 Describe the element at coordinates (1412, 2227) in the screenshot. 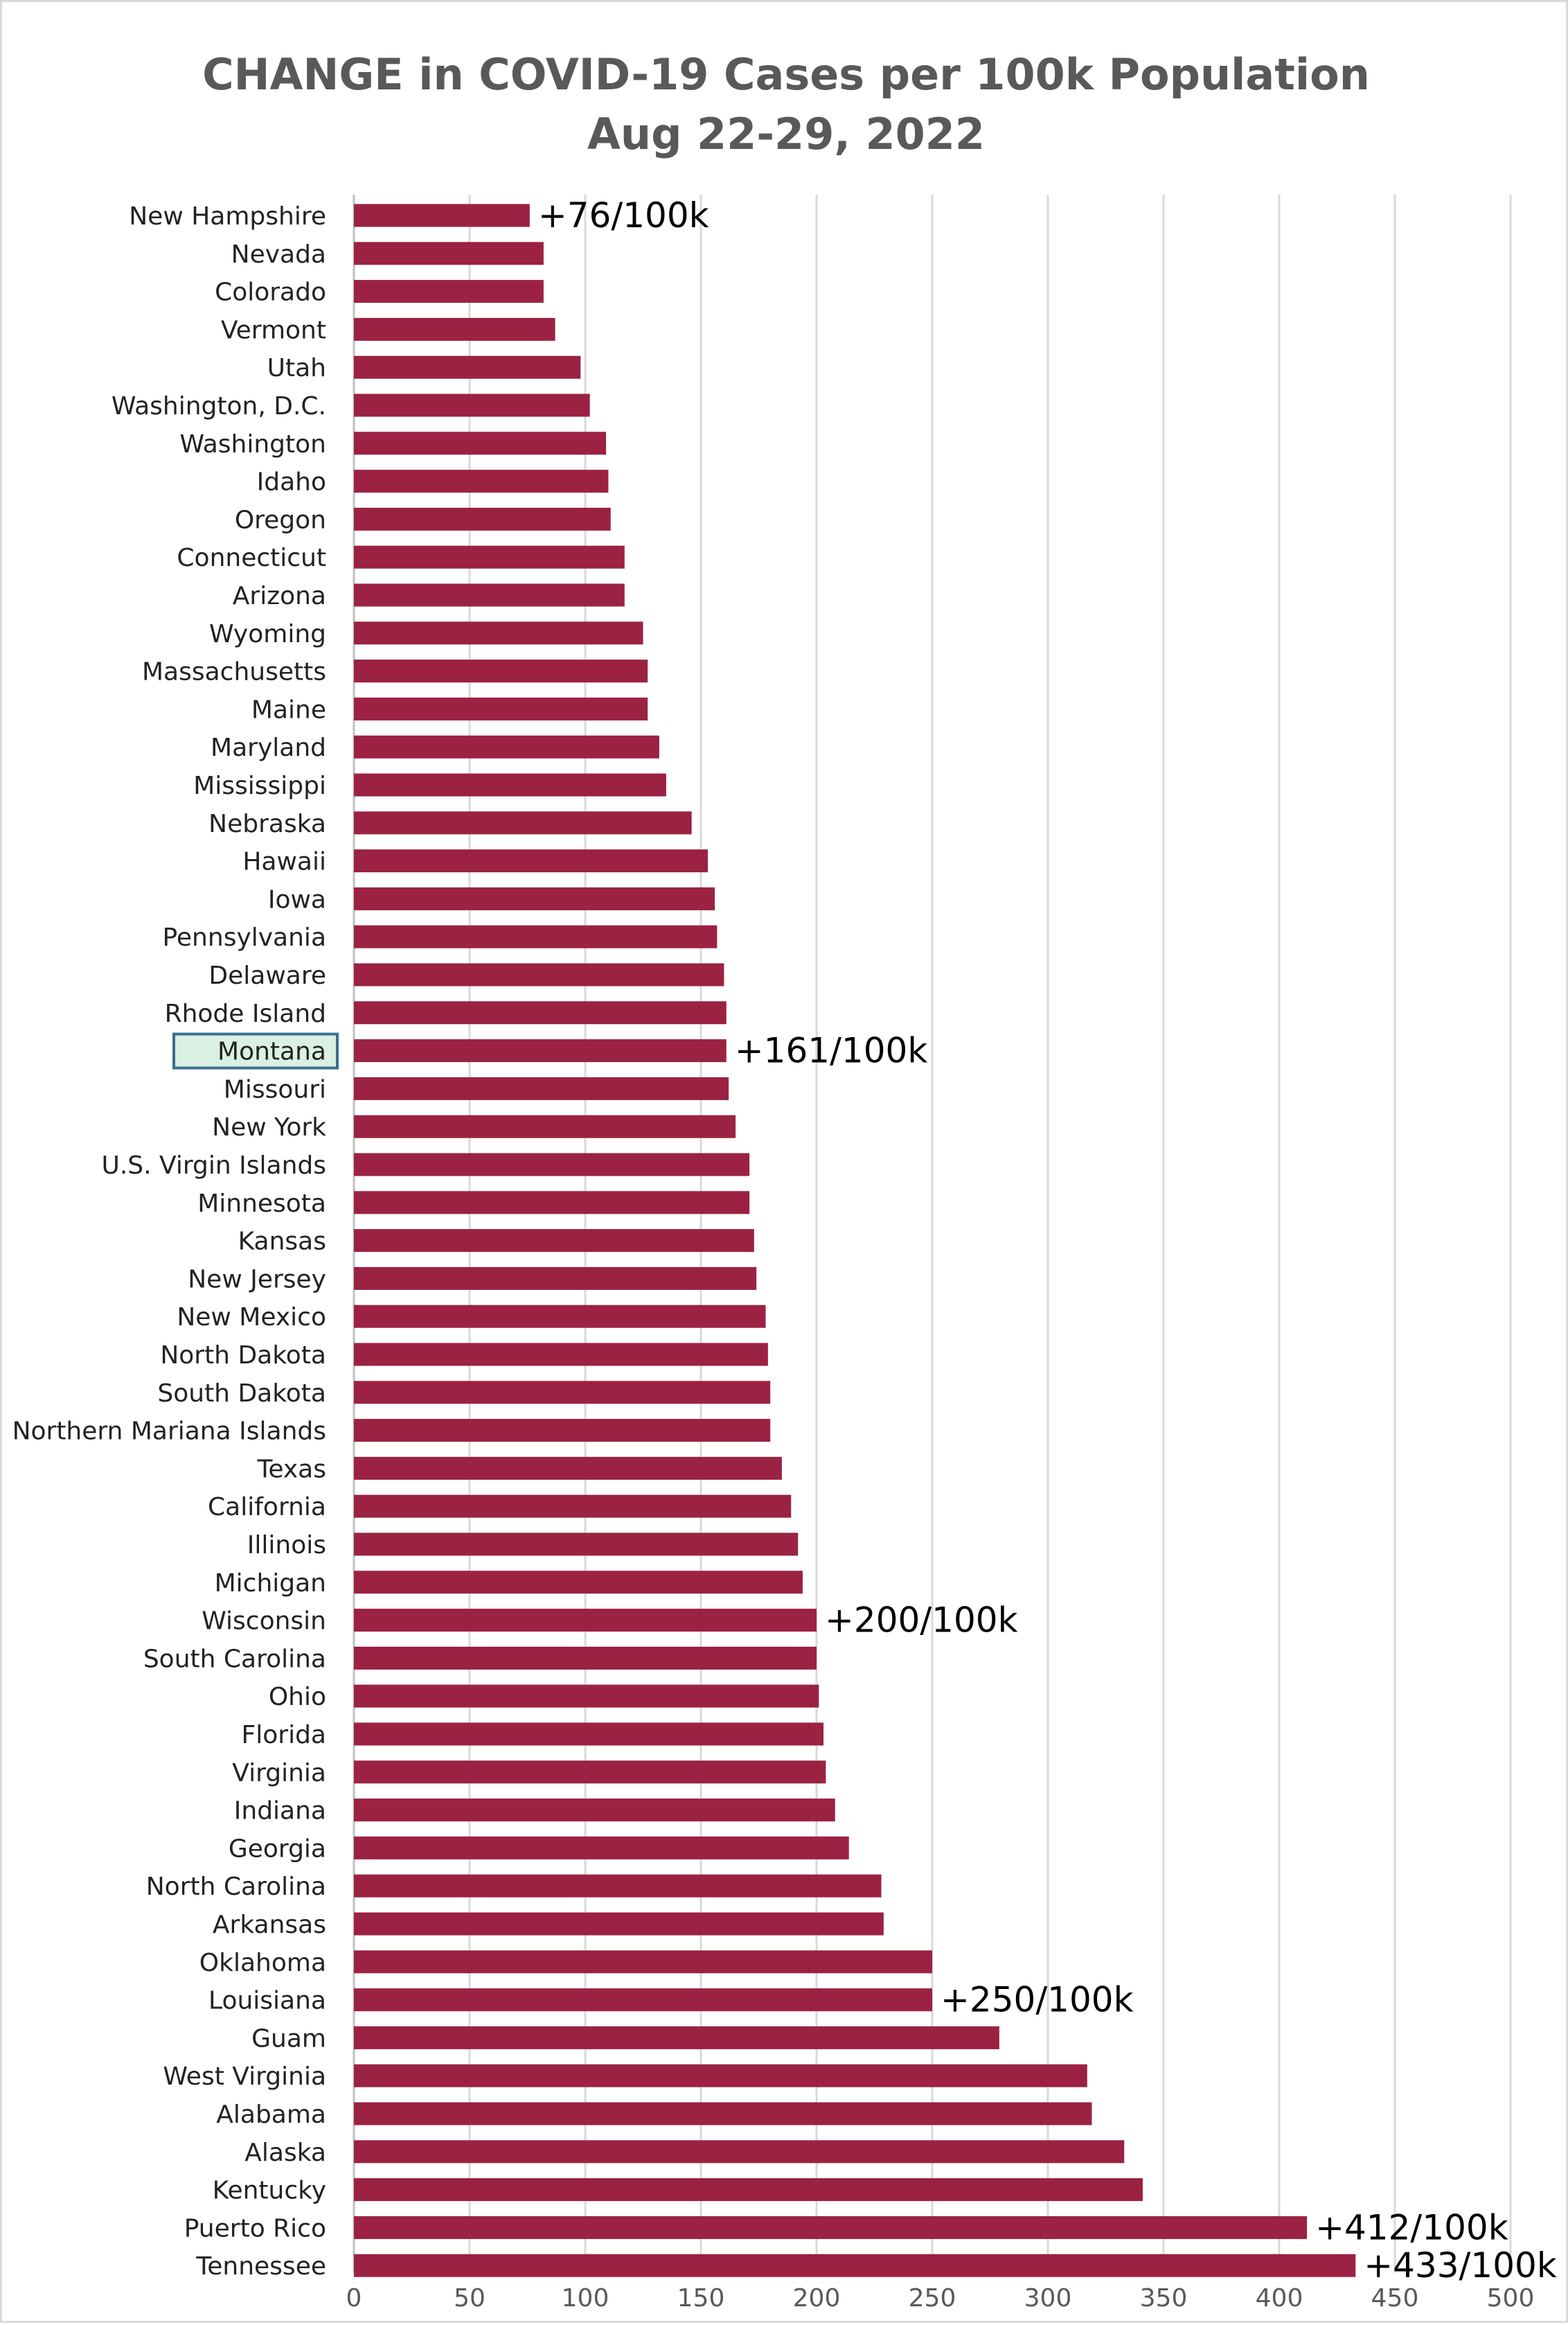

I see `data-label: +412/100k` at that location.